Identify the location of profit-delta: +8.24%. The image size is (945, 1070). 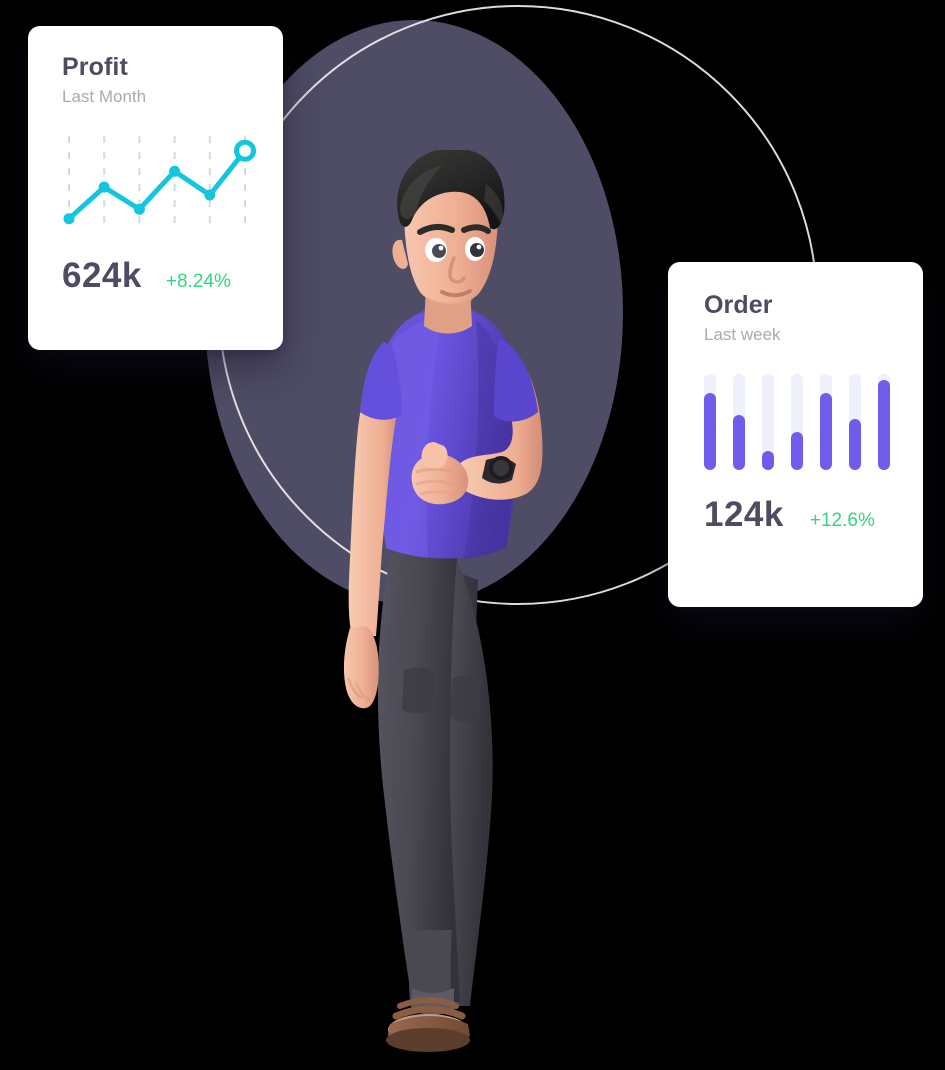
(198, 282).